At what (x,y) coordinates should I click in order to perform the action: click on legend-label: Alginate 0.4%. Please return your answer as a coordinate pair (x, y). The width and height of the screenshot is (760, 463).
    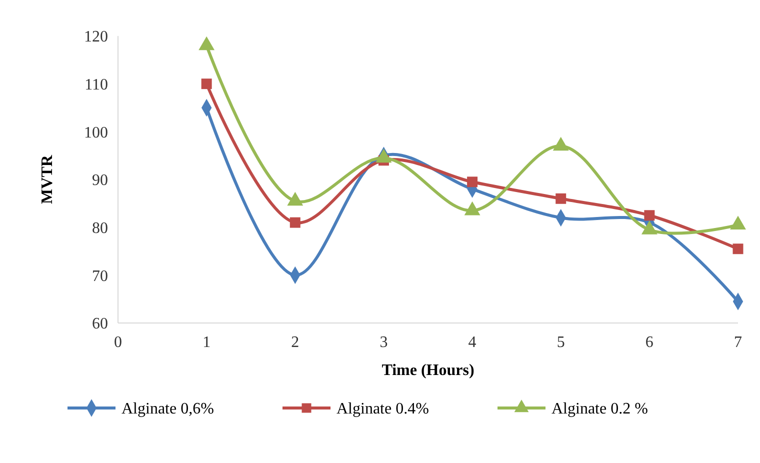
    Looking at the image, I should click on (382, 409).